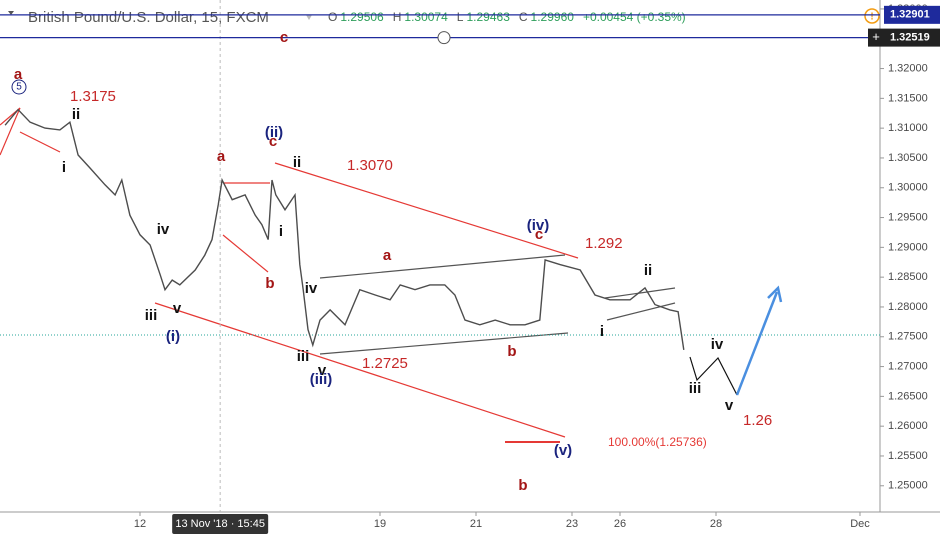 The height and width of the screenshot is (534, 940). I want to click on y-tick-label: 1.31500, so click(908, 98).